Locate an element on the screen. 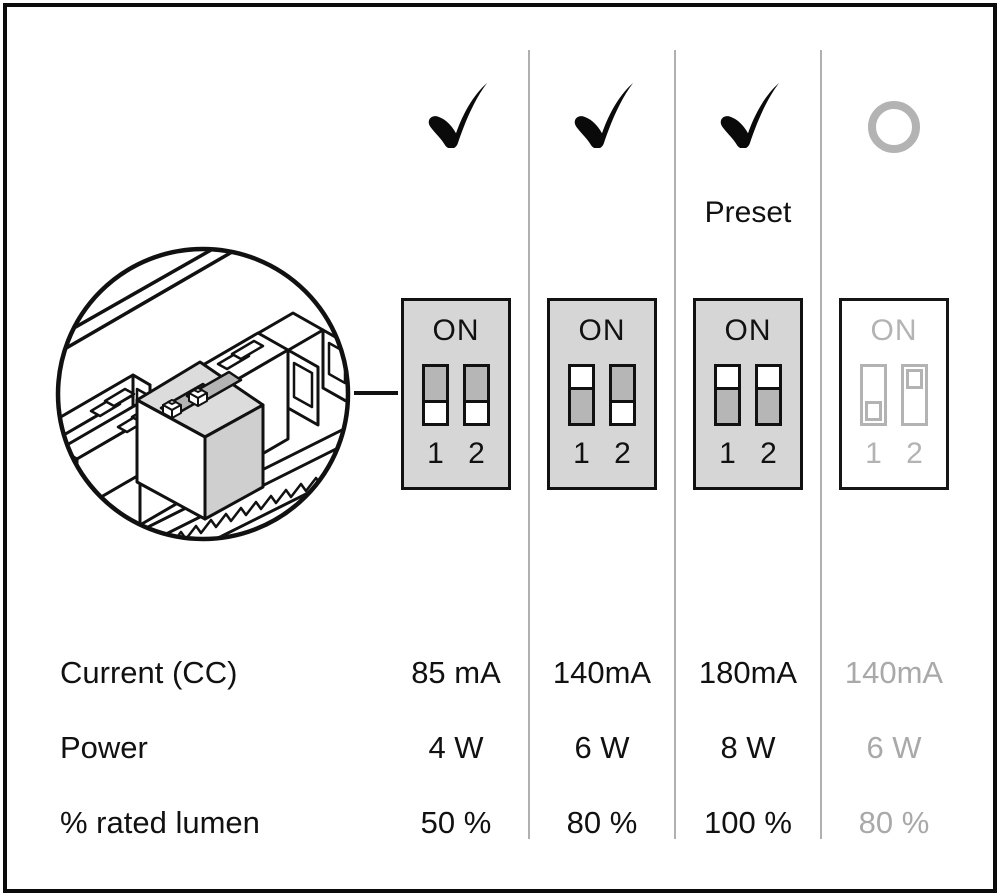  dip-switch-block is located at coordinates (200, 440).